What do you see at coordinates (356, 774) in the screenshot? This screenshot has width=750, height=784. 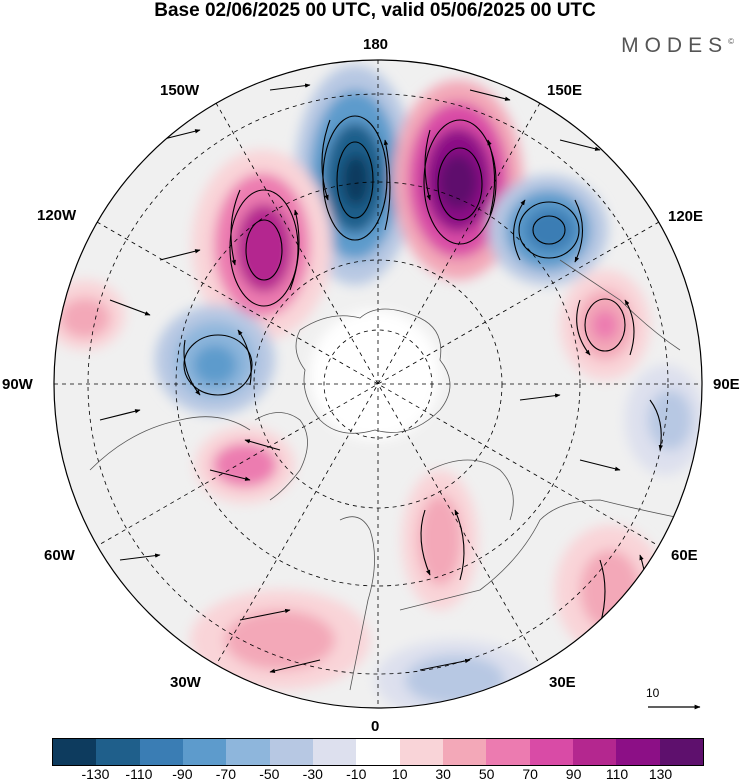 I see `colorbar-tick-label: -10` at bounding box center [356, 774].